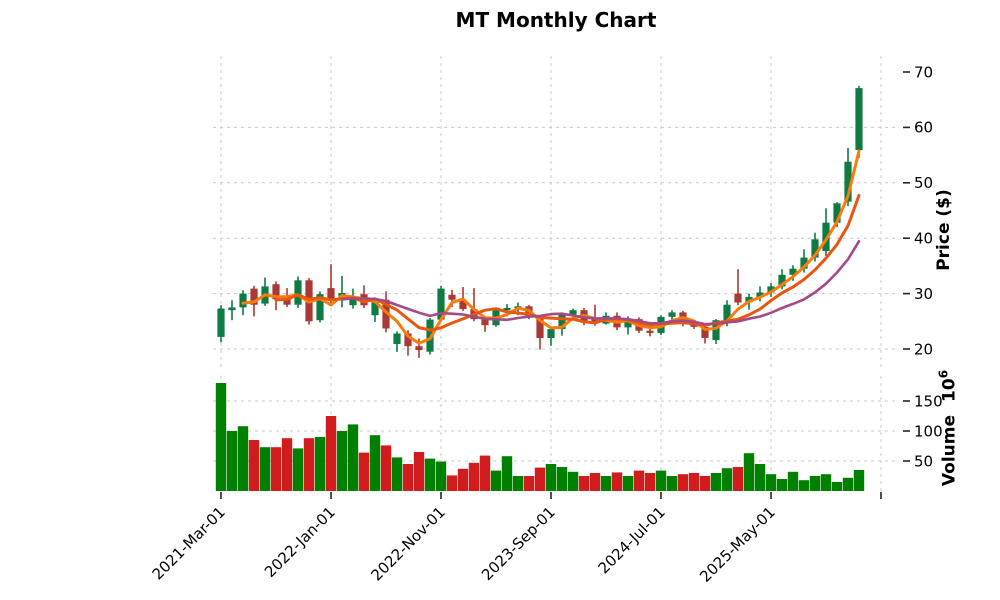 This screenshot has height=600, width=1000. What do you see at coordinates (300, 542) in the screenshot?
I see `date-tick-label: 2022-Jan-01` at bounding box center [300, 542].